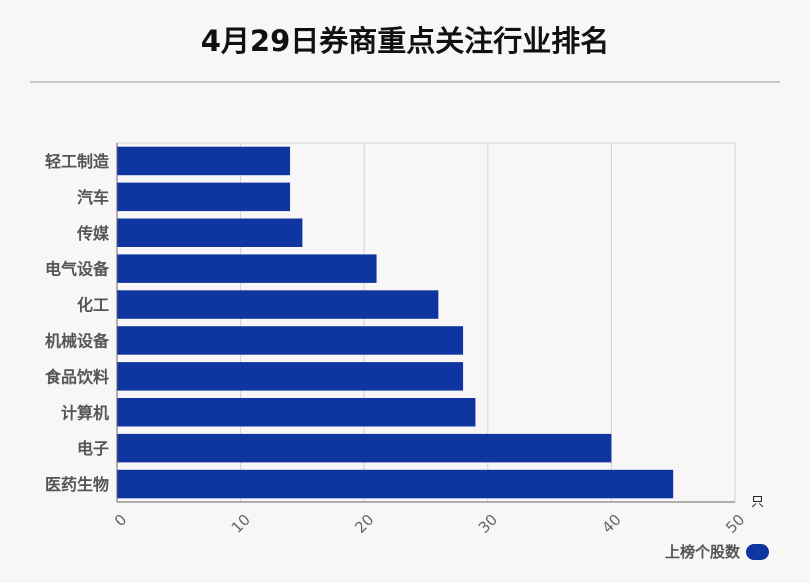 Image resolution: width=810 pixels, height=583 pixels. I want to click on category-label: 电子, so click(93, 448).